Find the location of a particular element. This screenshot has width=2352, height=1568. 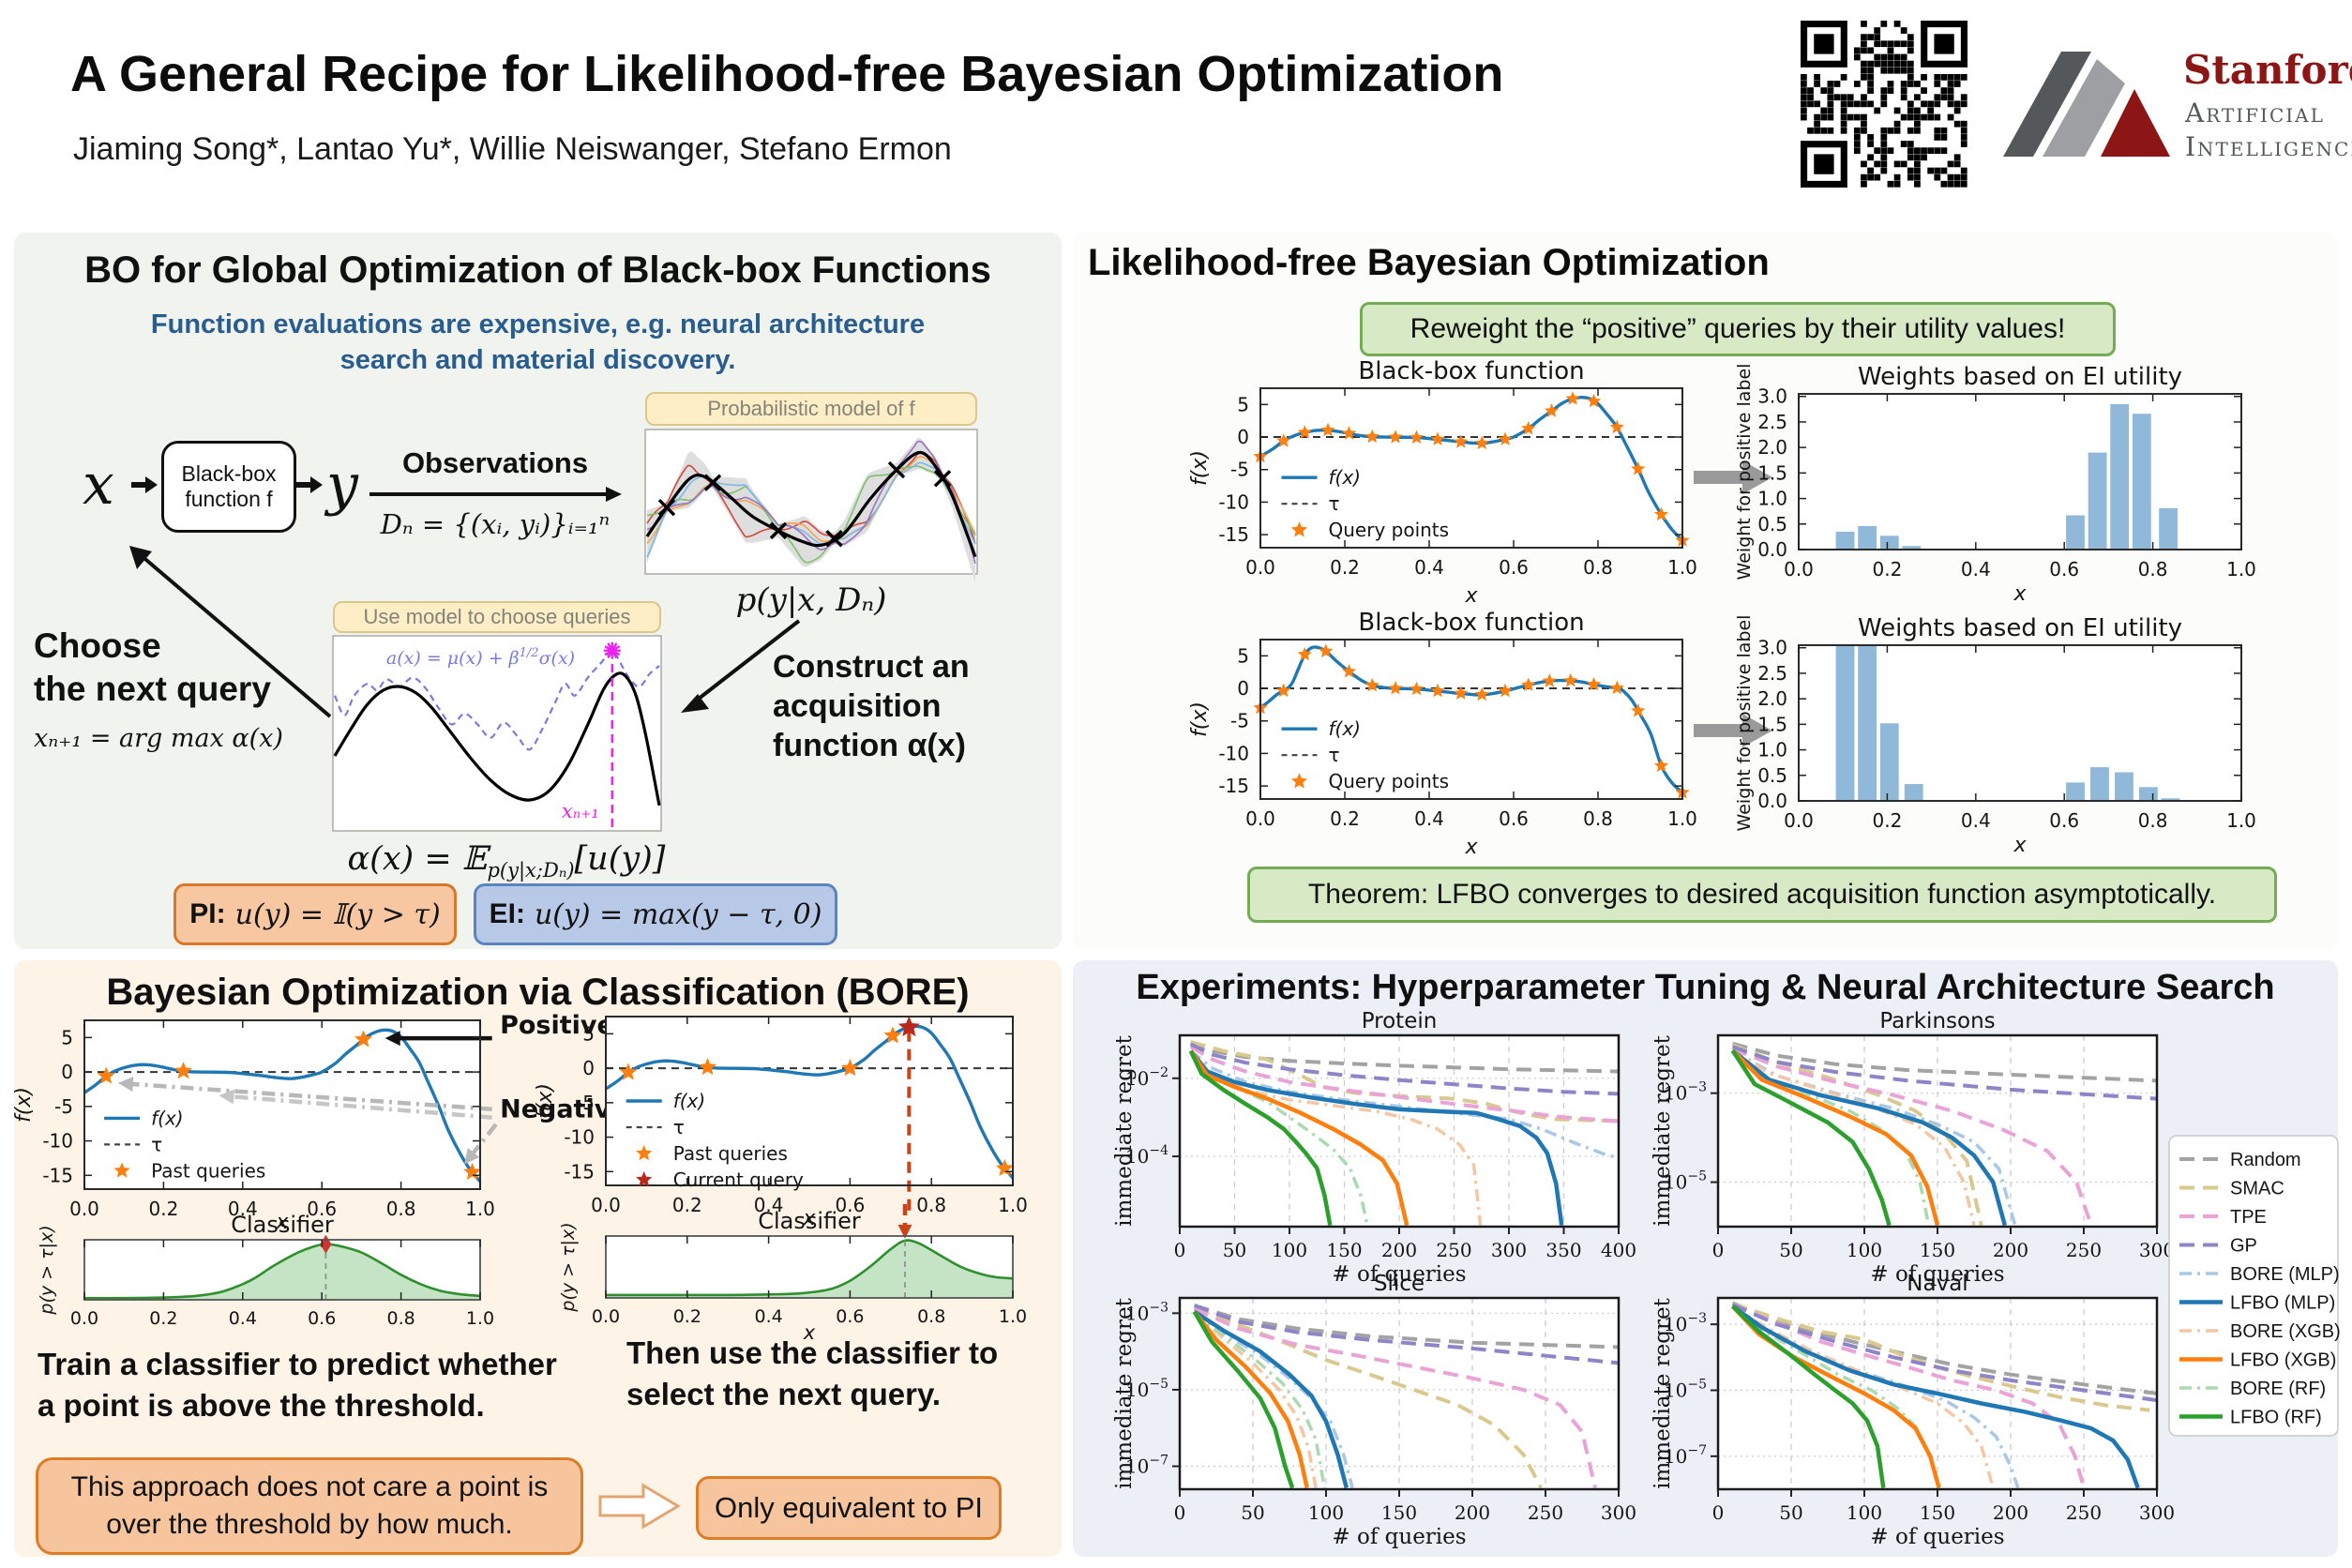

chart-gp-posterior is located at coordinates (811, 506).